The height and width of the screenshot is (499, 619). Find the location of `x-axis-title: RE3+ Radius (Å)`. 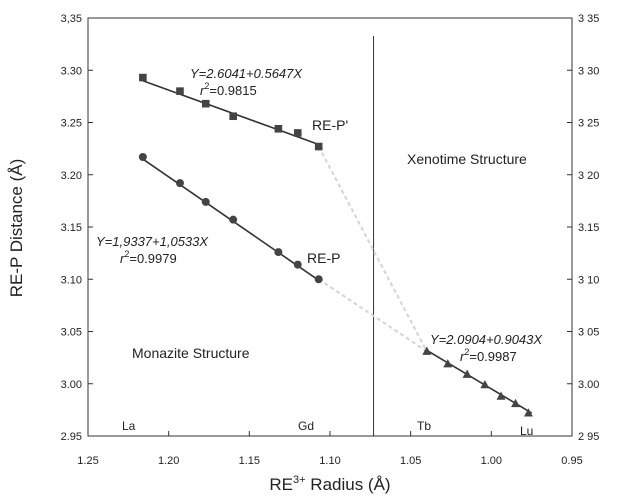

x-axis-title: RE3+ Radius (Å) is located at coordinates (329, 484).